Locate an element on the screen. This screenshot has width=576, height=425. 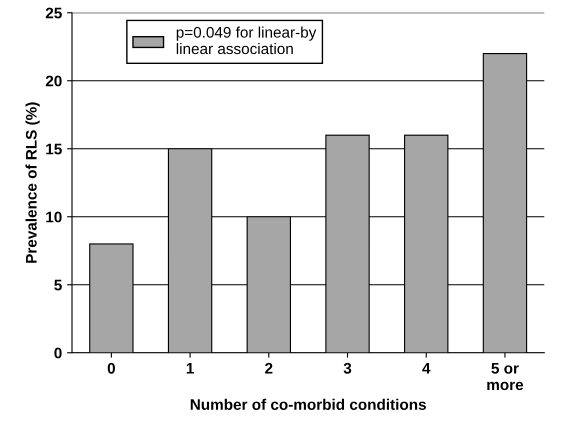
x-tick-label: 4 is located at coordinates (426, 368).